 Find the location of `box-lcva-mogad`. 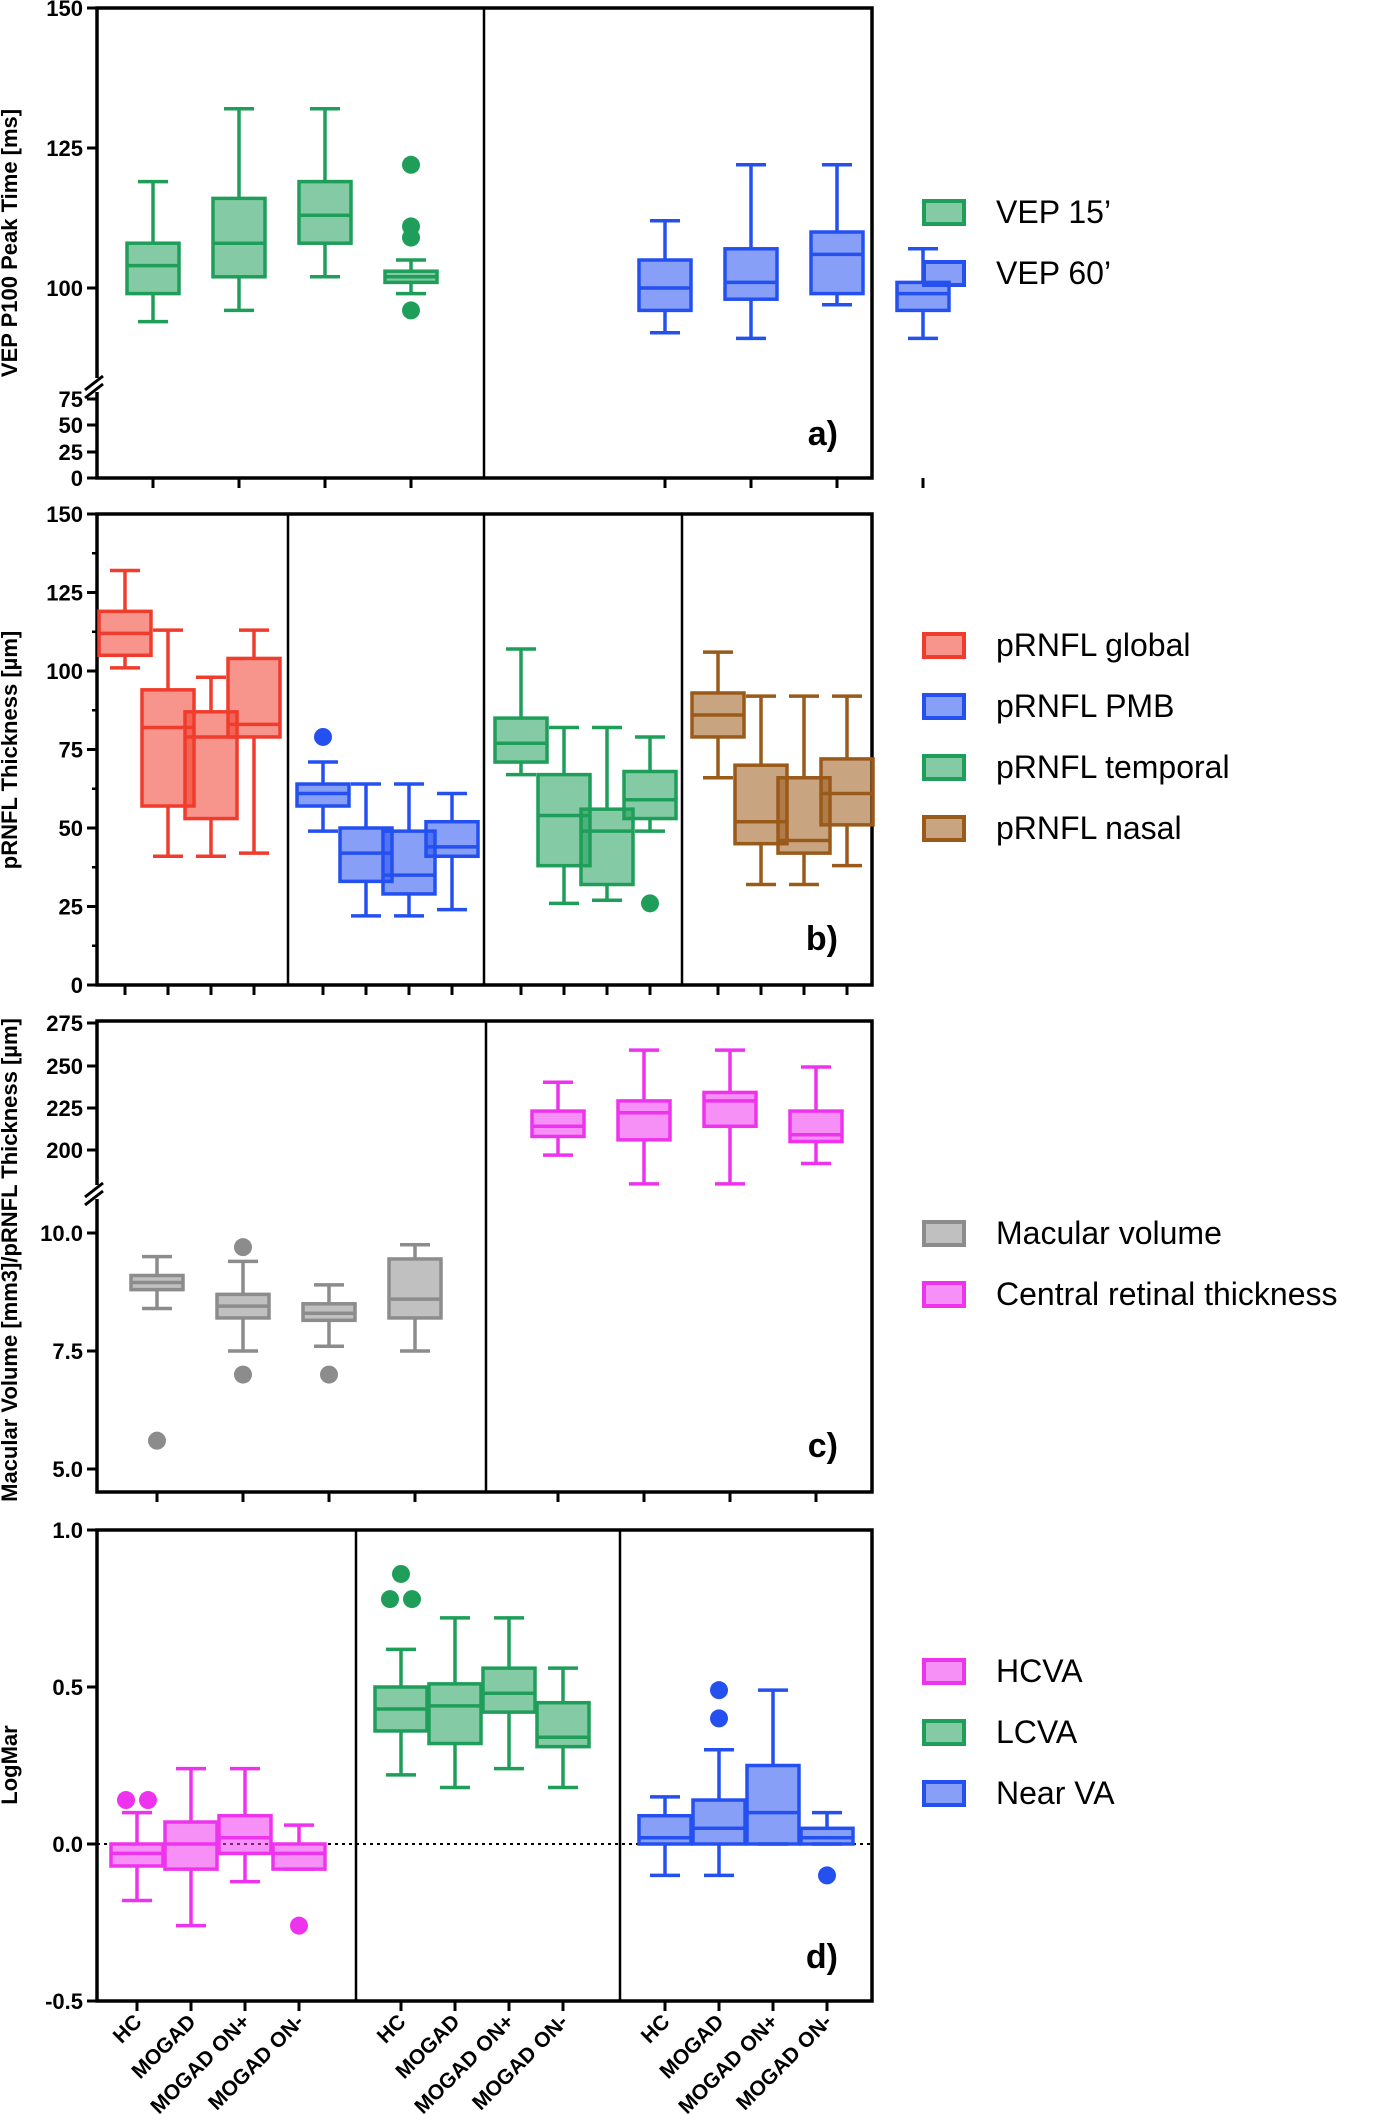

box-lcva-mogad is located at coordinates (455, 1703).